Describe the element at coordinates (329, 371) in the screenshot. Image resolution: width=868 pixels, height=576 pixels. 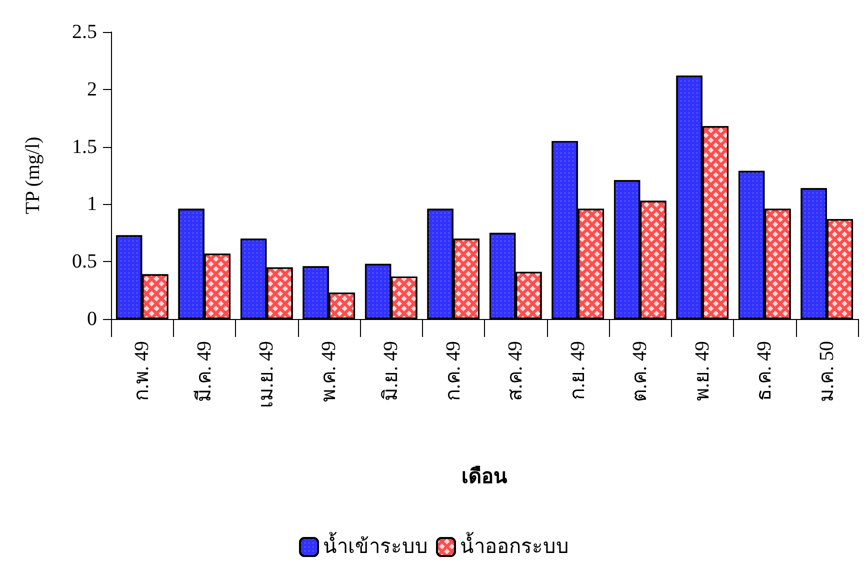
I see `x-tick-label: พ.ค. 49` at that location.